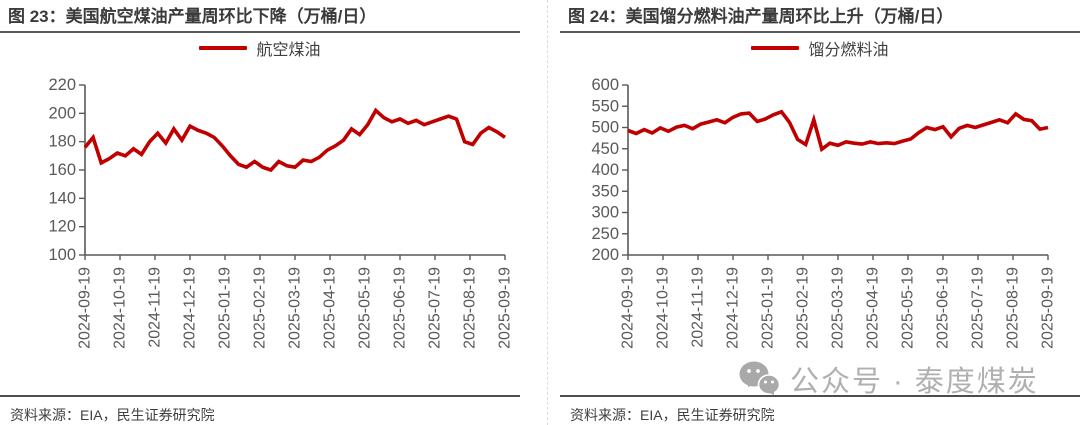  Describe the element at coordinates (605, 170) in the screenshot. I see `y-axis-tick-label: 400` at that location.